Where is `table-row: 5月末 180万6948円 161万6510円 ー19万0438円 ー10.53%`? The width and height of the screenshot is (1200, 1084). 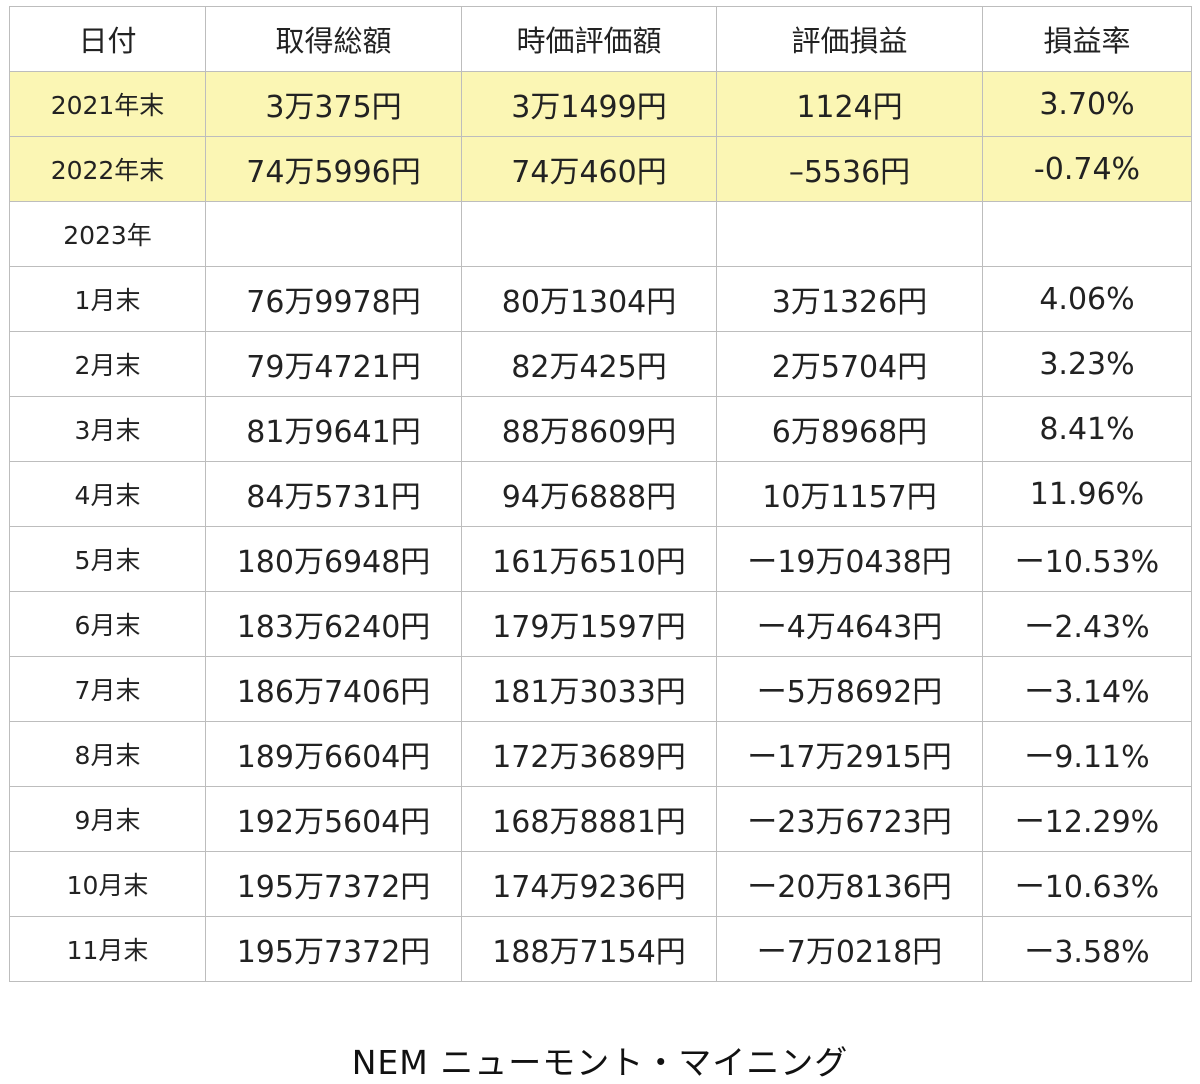
table-row: 5月末 180万6948円 161万6510円 ー19万0438円 ー10.53% is located at coordinates (600, 559).